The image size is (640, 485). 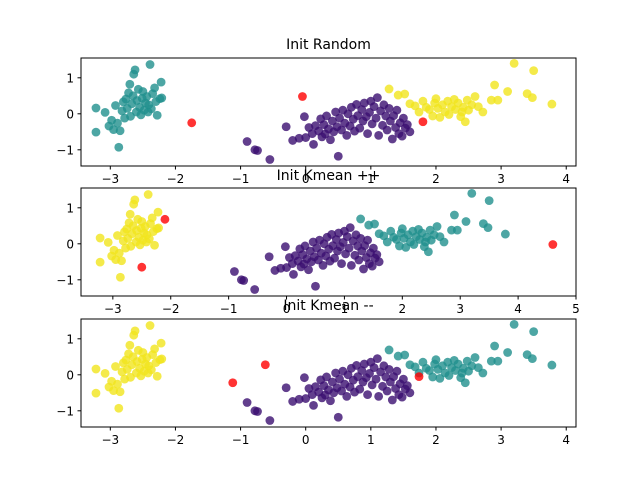 I want to click on chart-title: Init Random, so click(x=328, y=45).